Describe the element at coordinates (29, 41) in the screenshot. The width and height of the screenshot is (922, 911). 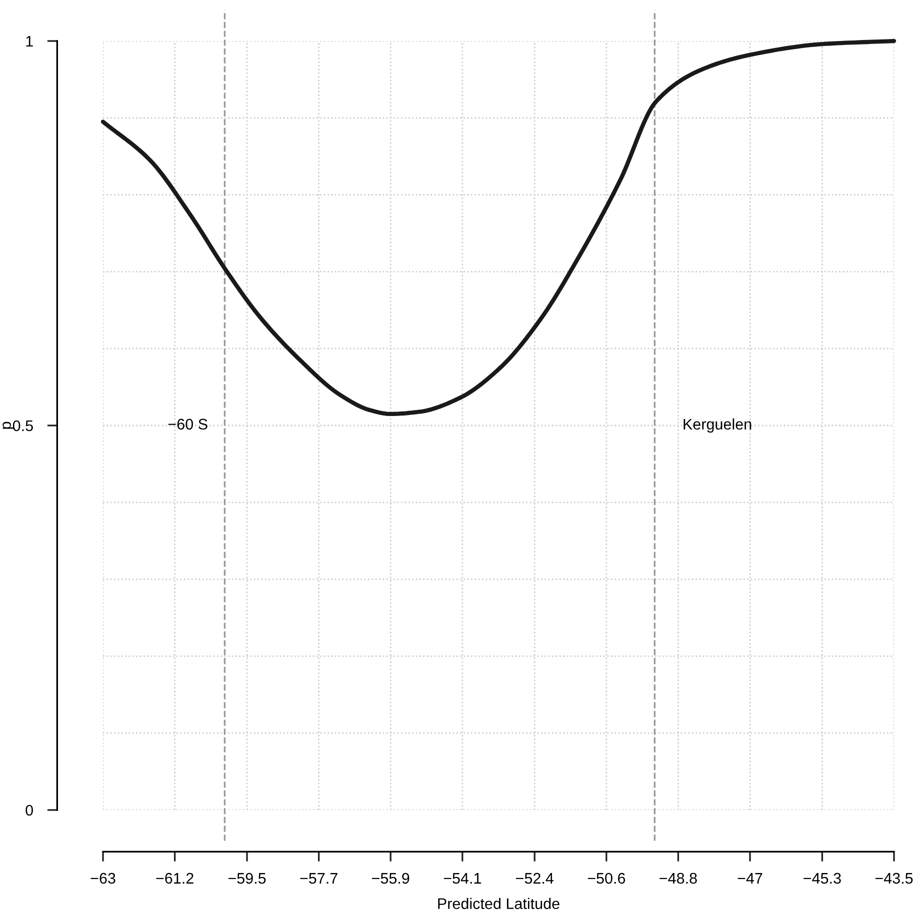
I see `y-tick-label: 1` at that location.